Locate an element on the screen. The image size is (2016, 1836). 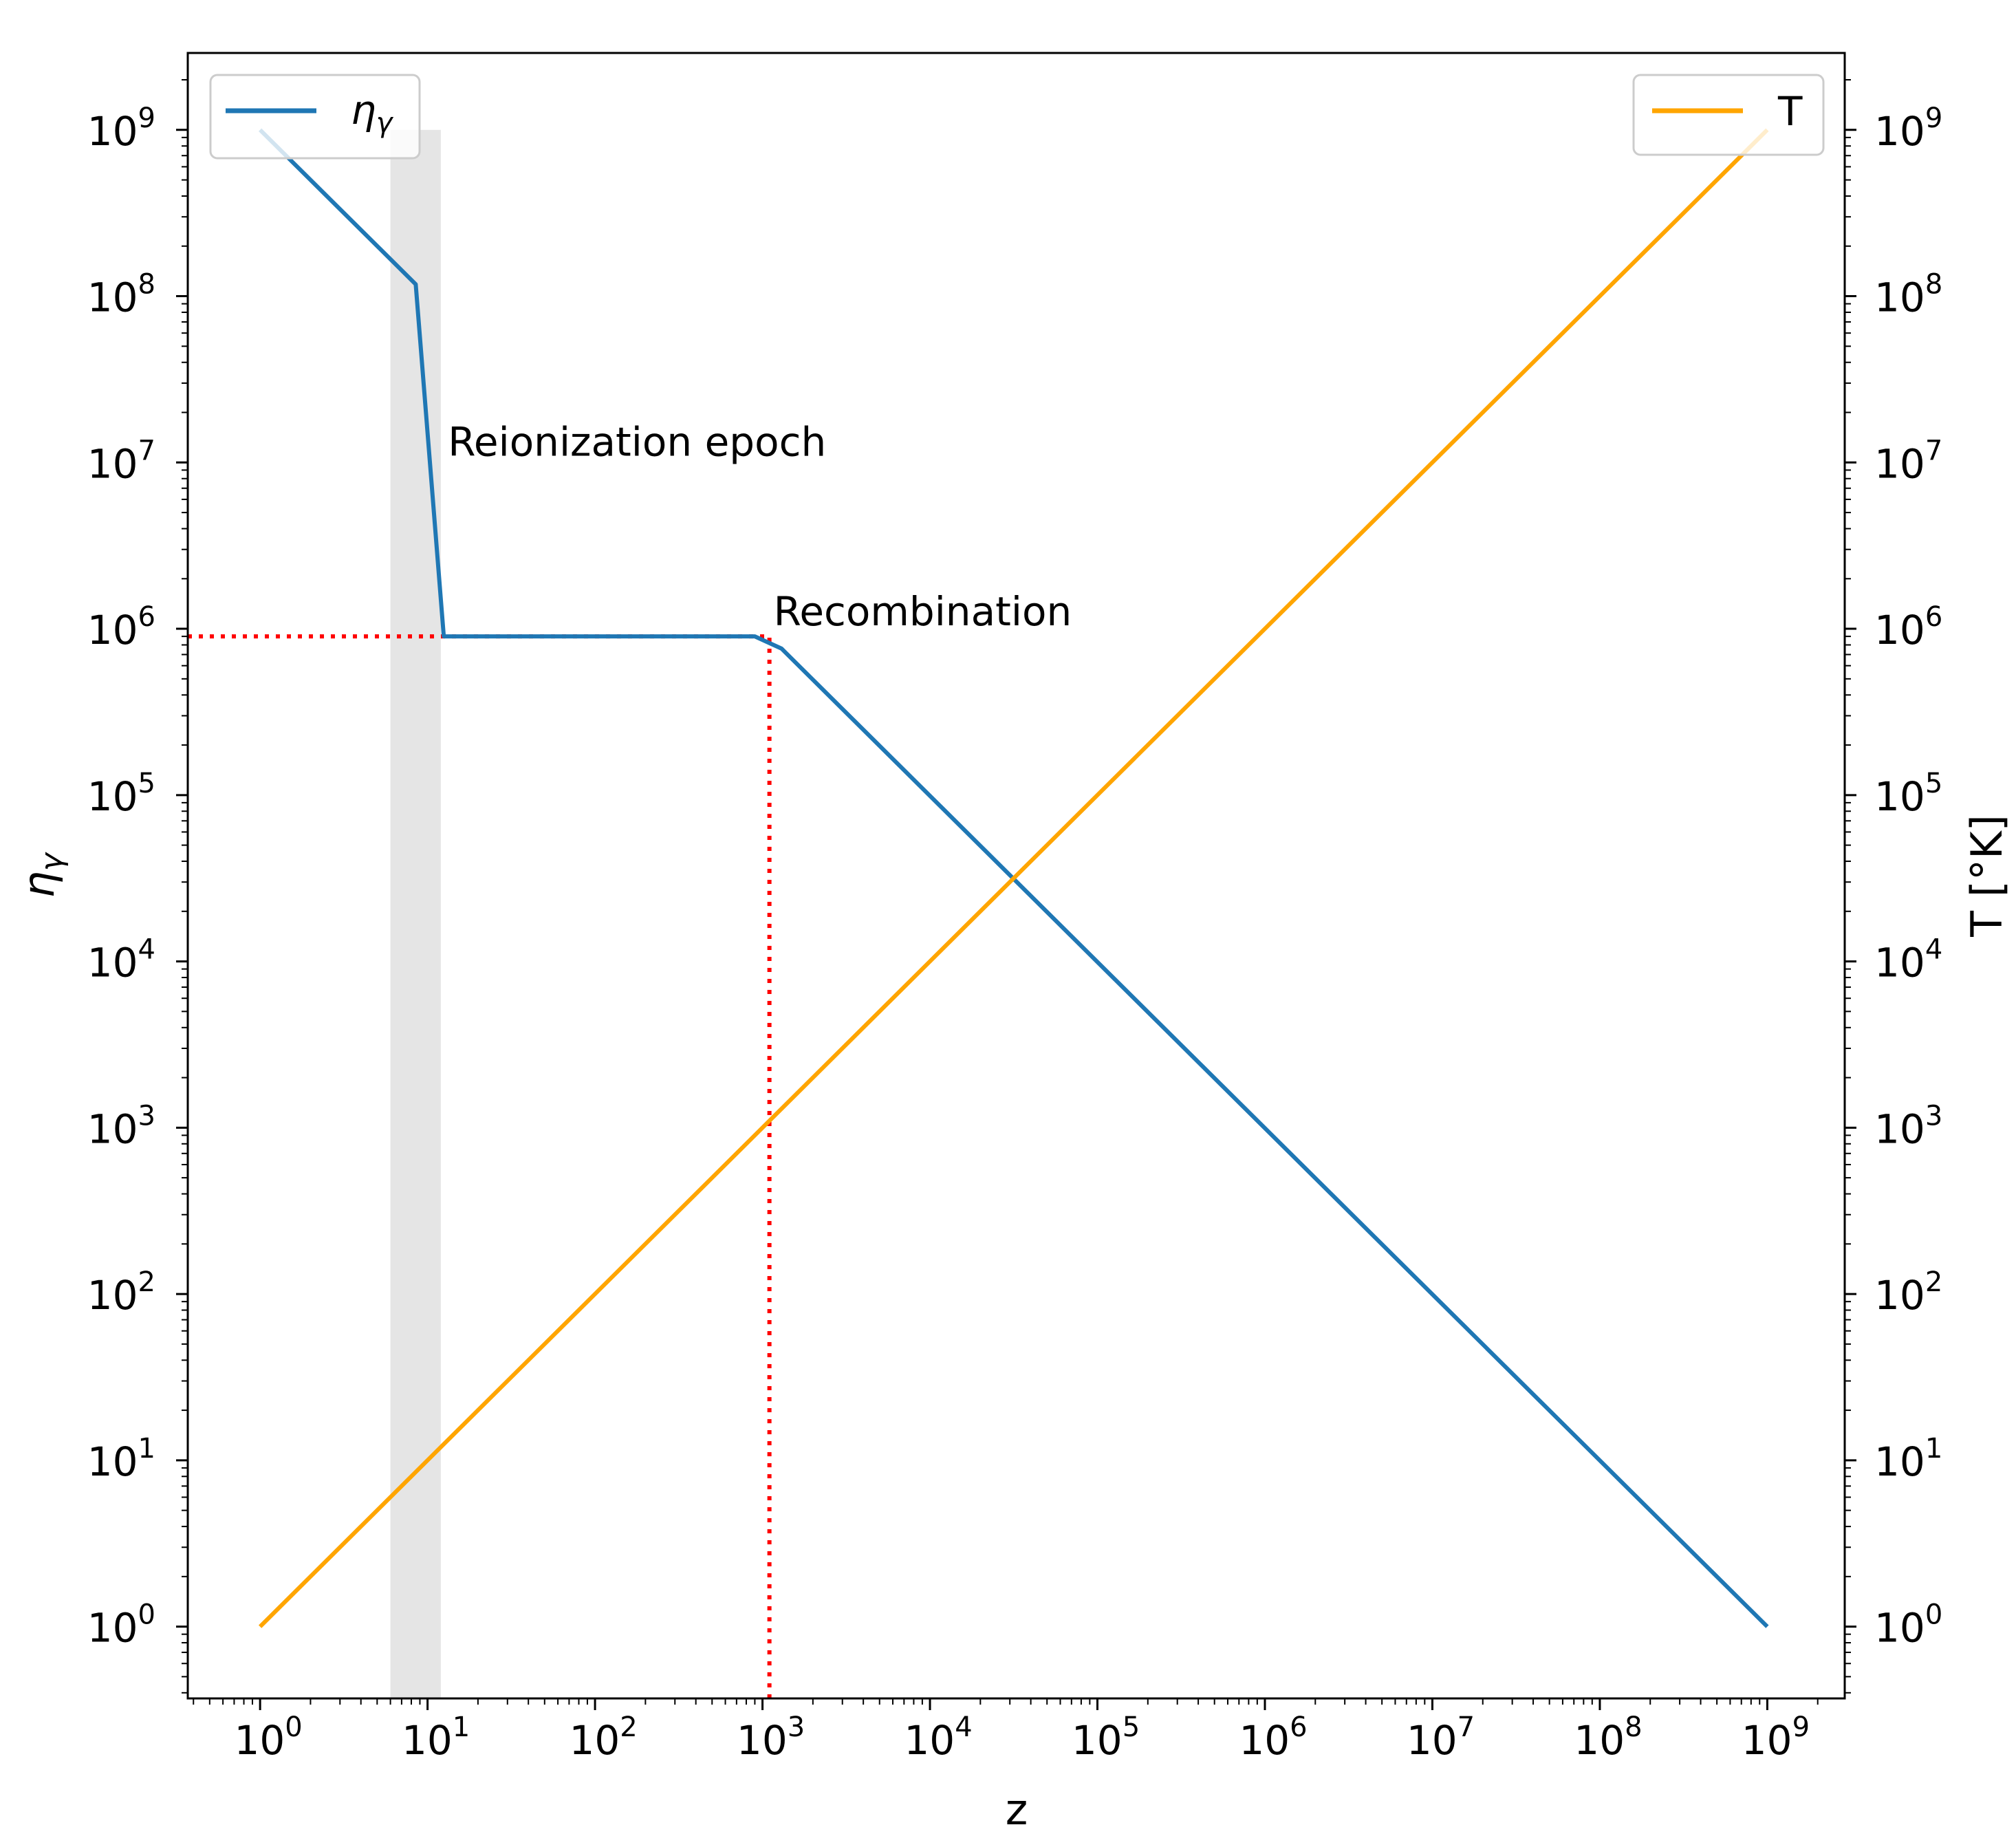
y-tick-label-left: 10⁸ is located at coordinates (121, 295).